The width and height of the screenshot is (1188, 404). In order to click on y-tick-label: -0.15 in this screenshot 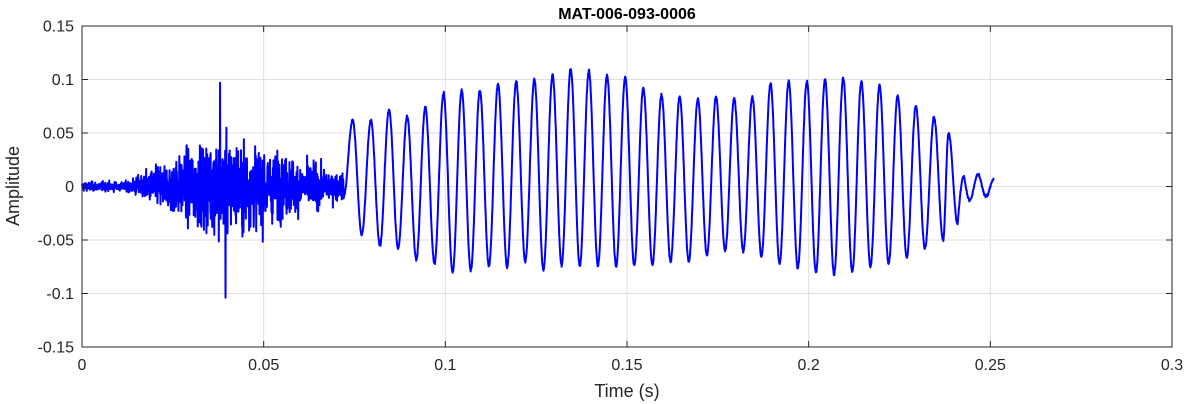, I will do `click(56, 348)`.